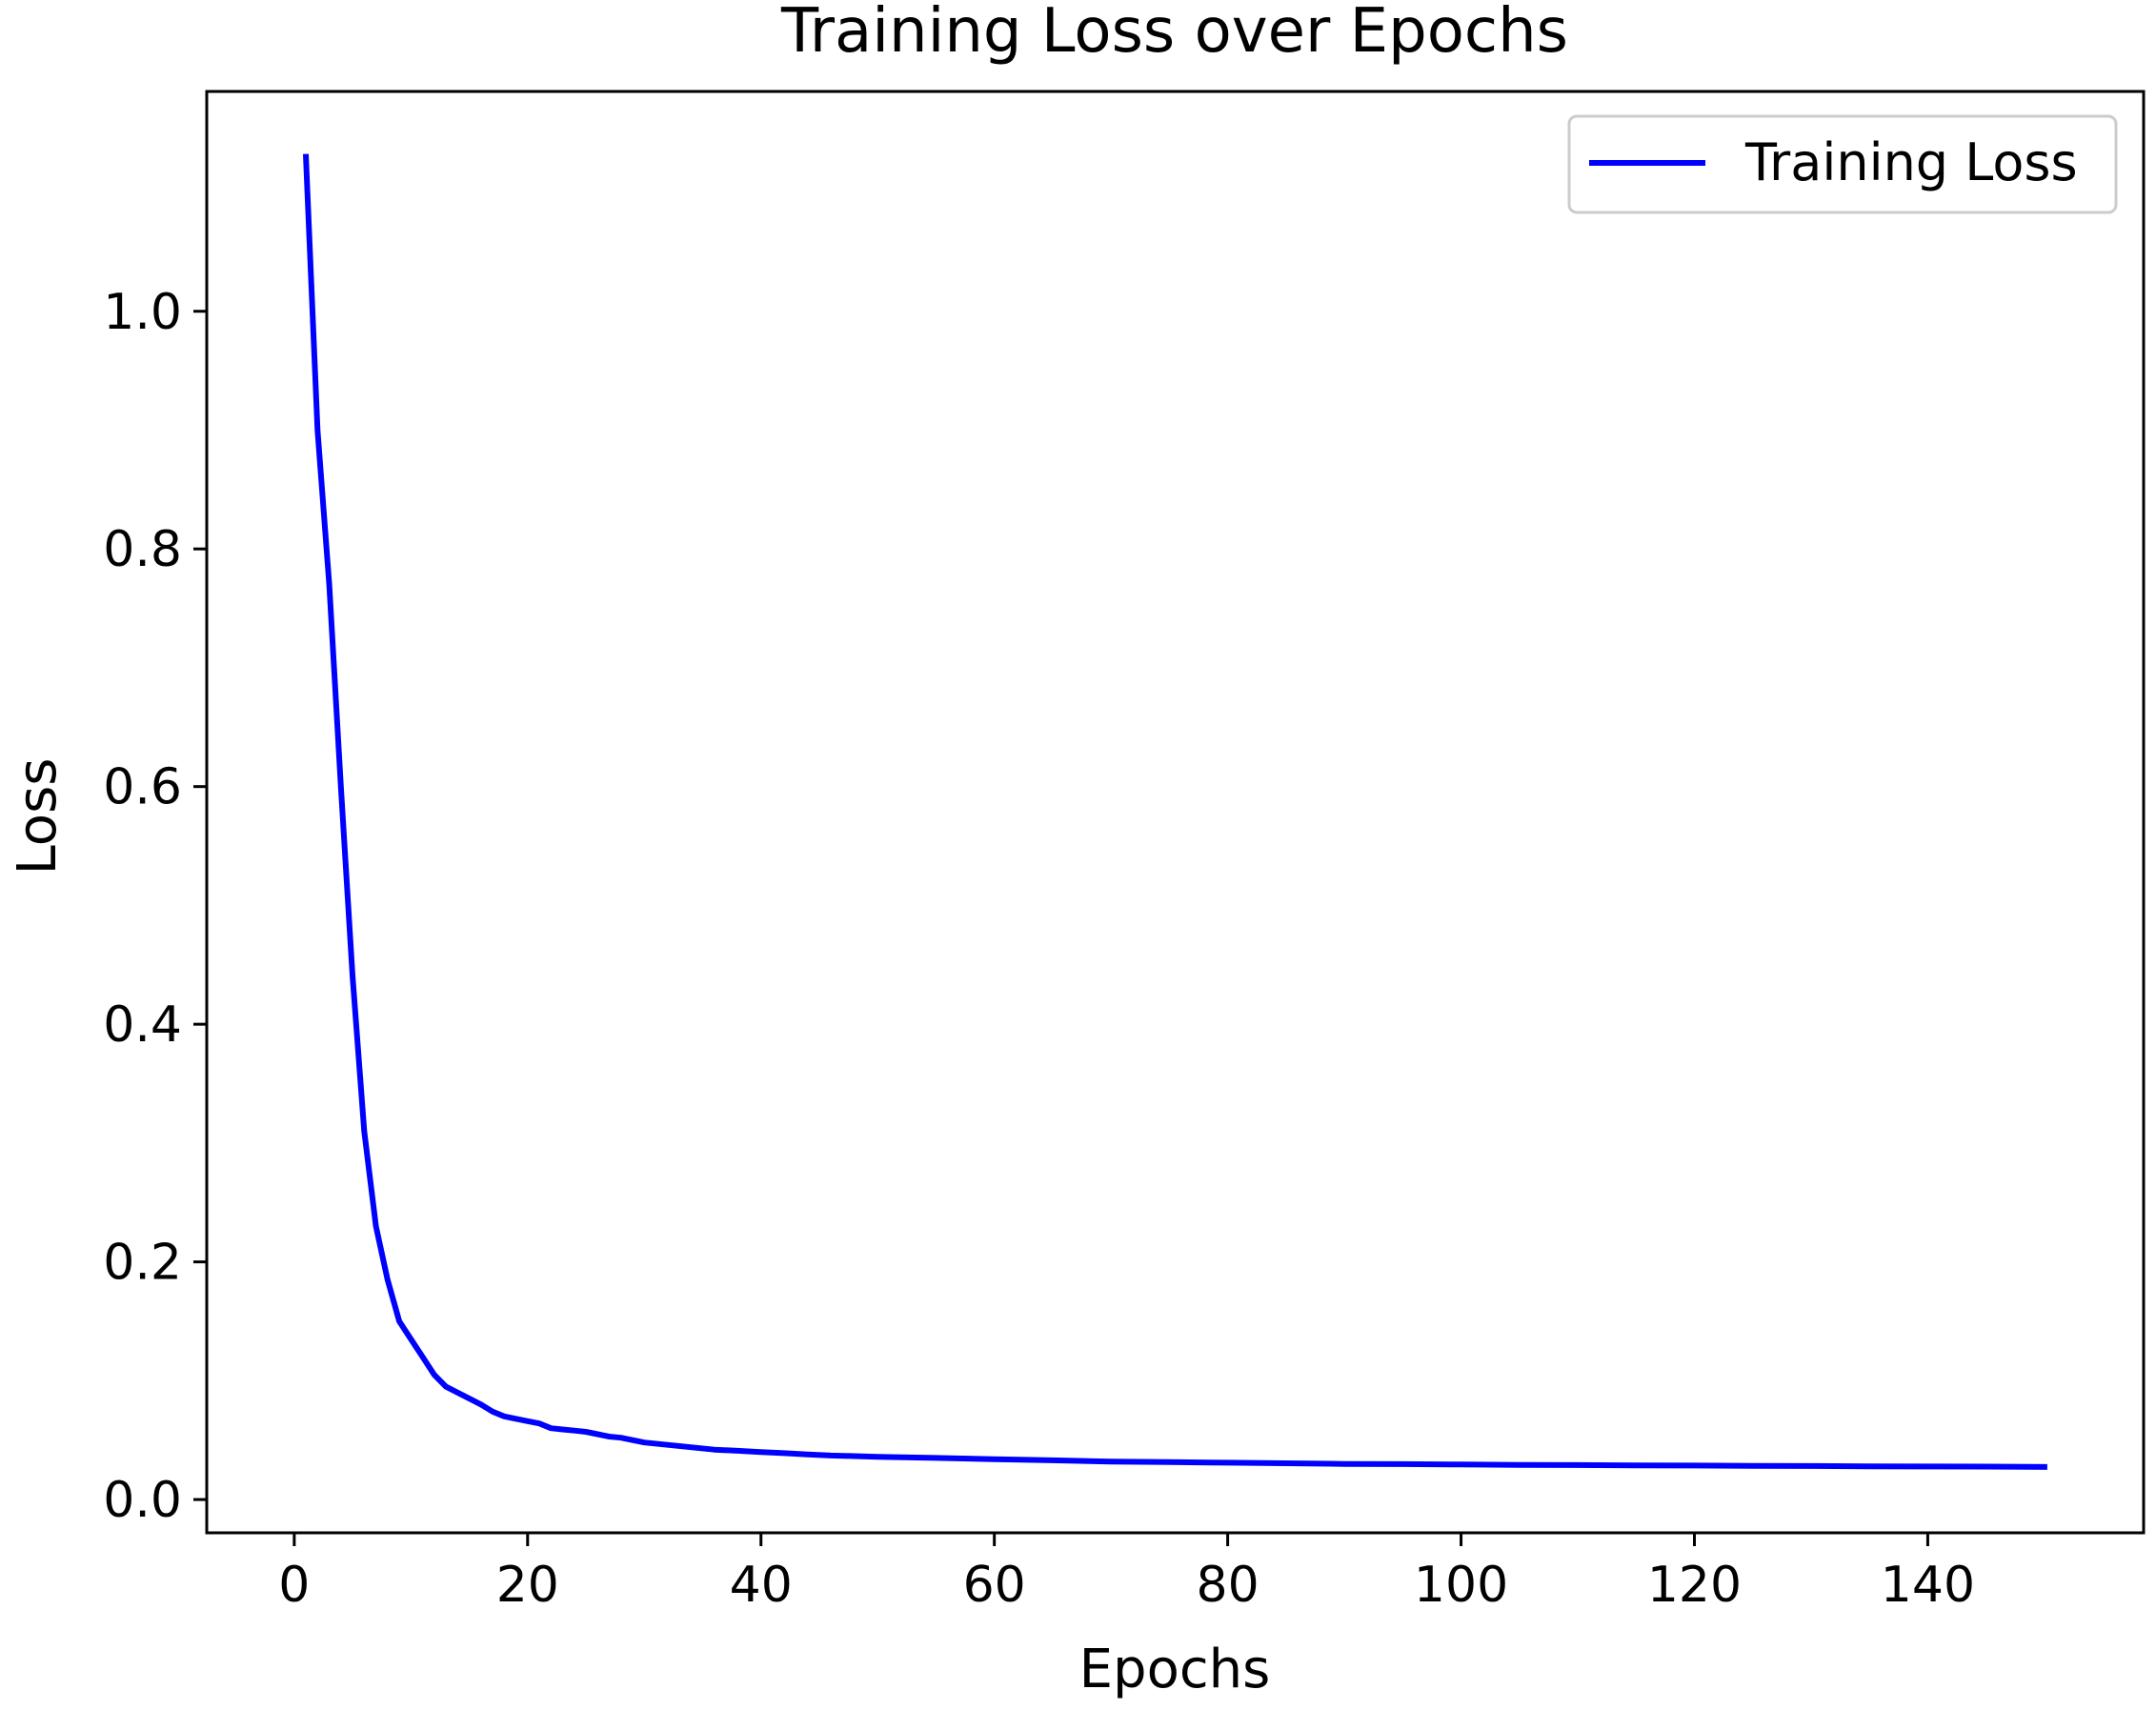 The width and height of the screenshot is (2156, 1710). I want to click on legend: Training Loss, so click(1842, 164).